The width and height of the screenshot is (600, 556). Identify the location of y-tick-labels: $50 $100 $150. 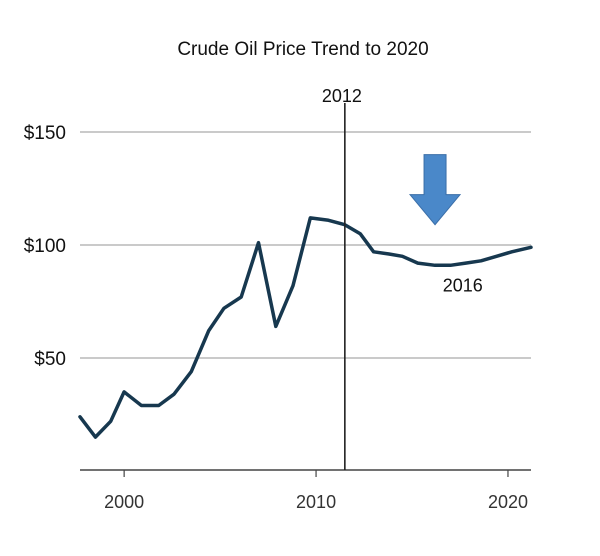
(45, 246).